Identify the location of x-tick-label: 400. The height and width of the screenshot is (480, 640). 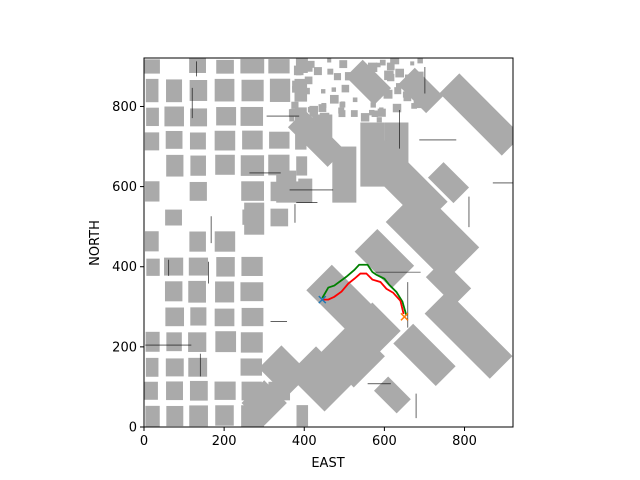
(304, 441).